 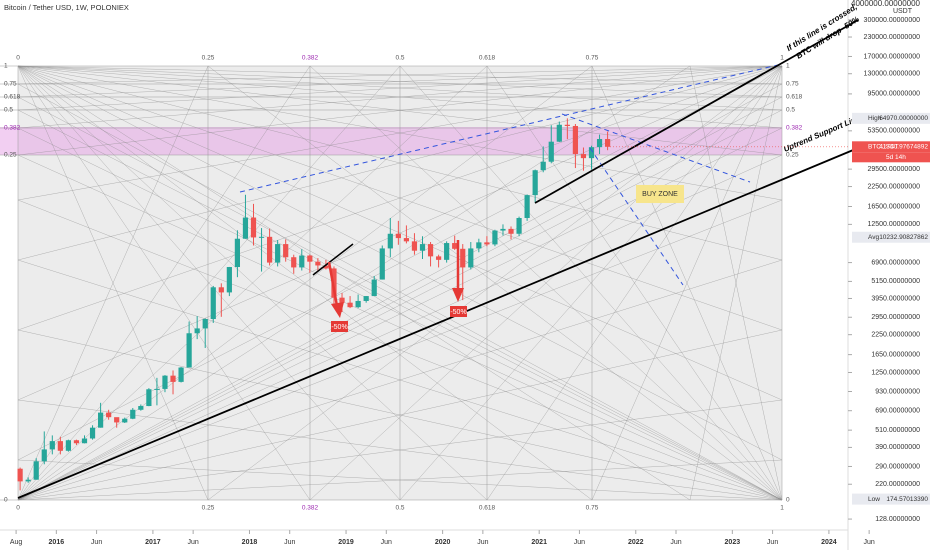 What do you see at coordinates (511, 128) in the screenshot?
I see `dashed-trend` at bounding box center [511, 128].